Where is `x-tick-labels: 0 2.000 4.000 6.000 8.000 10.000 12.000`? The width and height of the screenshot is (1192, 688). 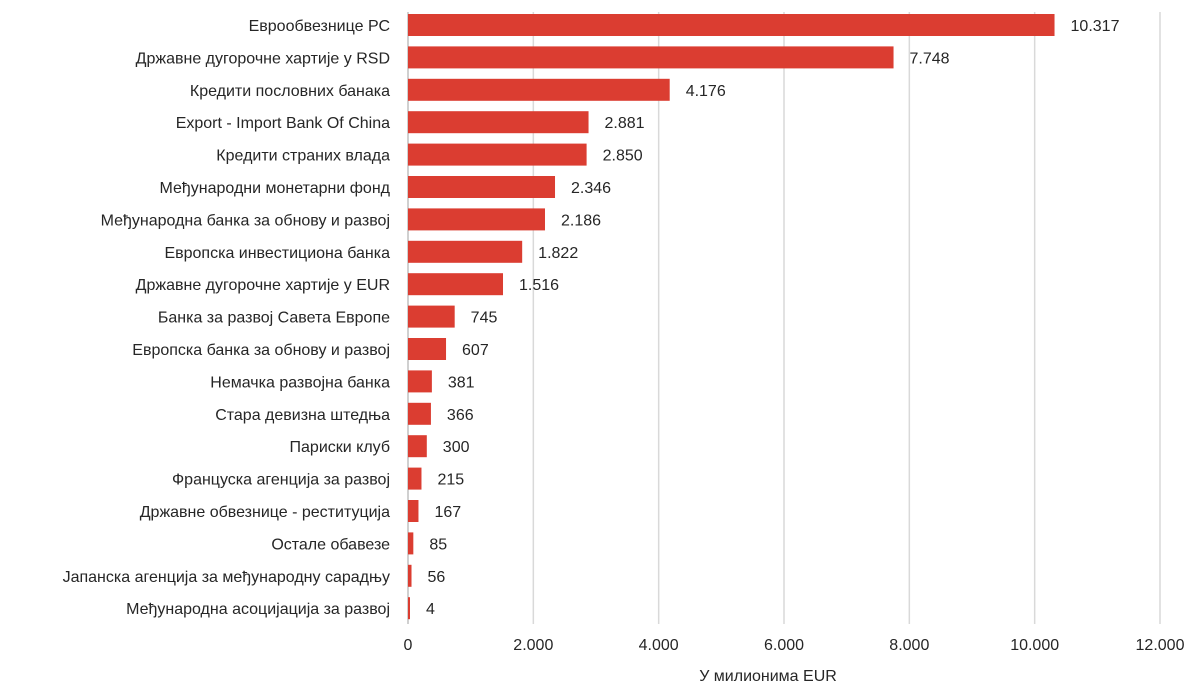 x-tick-labels: 0 2.000 4.000 6.000 8.000 10.000 12.000 is located at coordinates (794, 645).